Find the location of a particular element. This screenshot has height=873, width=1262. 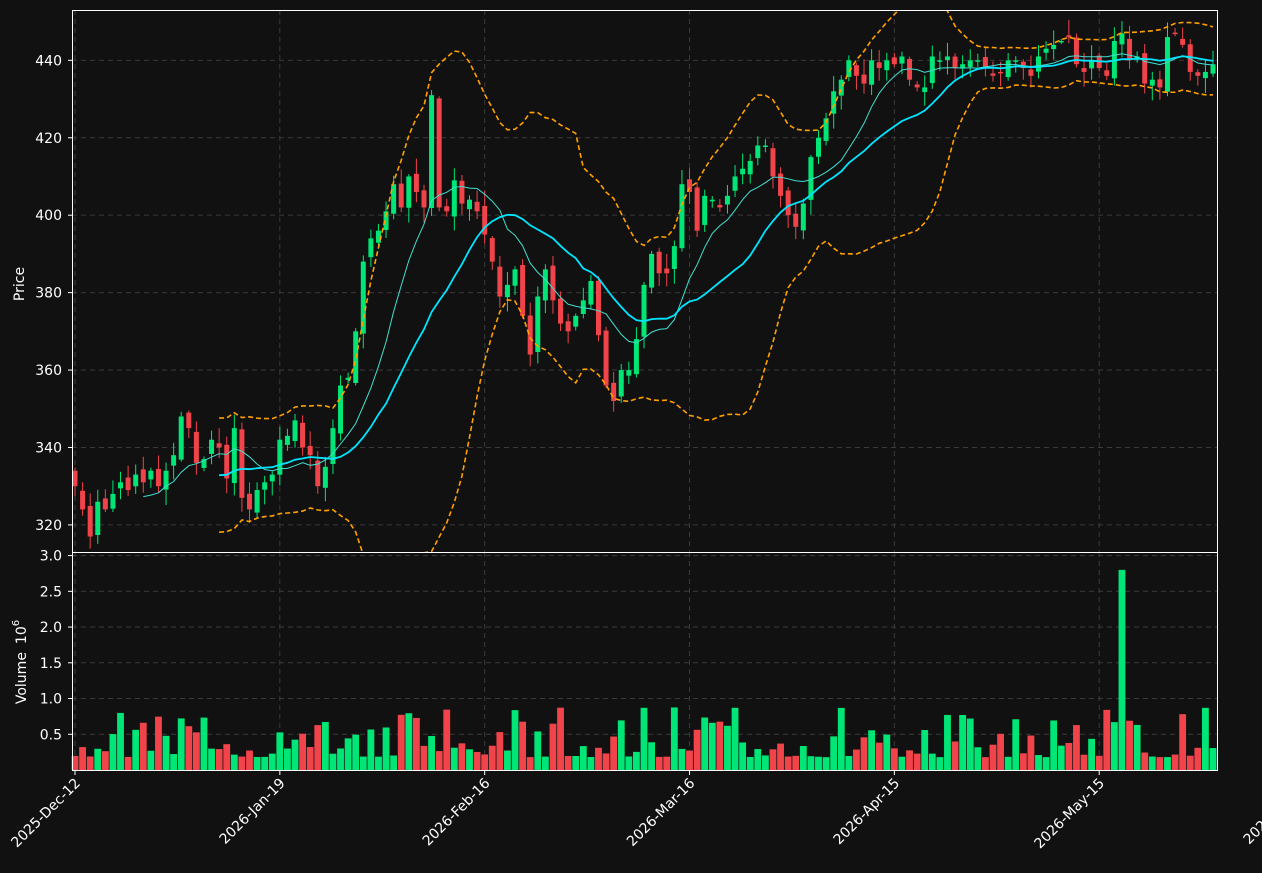

volume-tick-label: 1.0 is located at coordinates (51, 700).